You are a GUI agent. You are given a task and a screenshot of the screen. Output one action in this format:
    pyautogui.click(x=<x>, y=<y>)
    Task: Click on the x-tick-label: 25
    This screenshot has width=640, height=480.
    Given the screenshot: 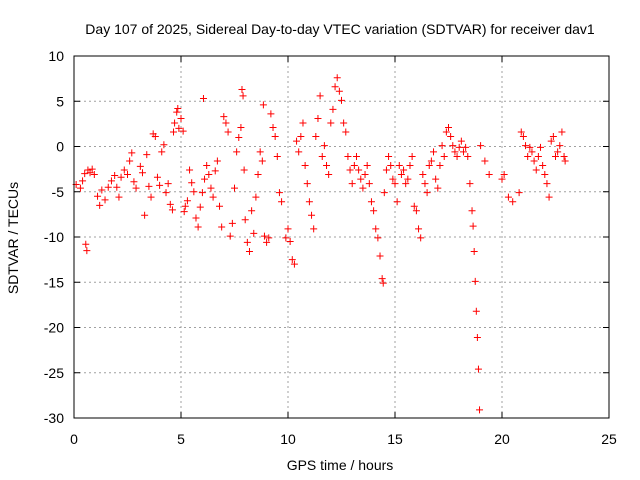 What is the action you would take?
    pyautogui.click(x=609, y=439)
    